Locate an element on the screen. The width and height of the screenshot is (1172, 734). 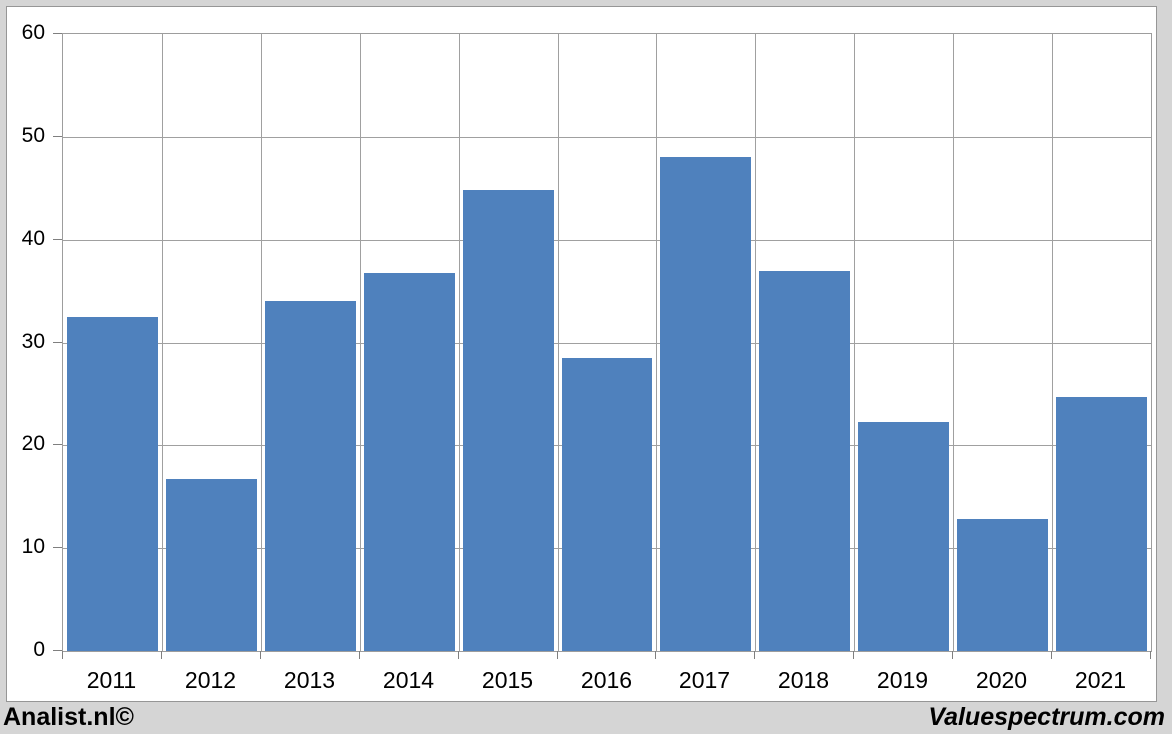
x-tick-label: 2014 is located at coordinates (408, 680).